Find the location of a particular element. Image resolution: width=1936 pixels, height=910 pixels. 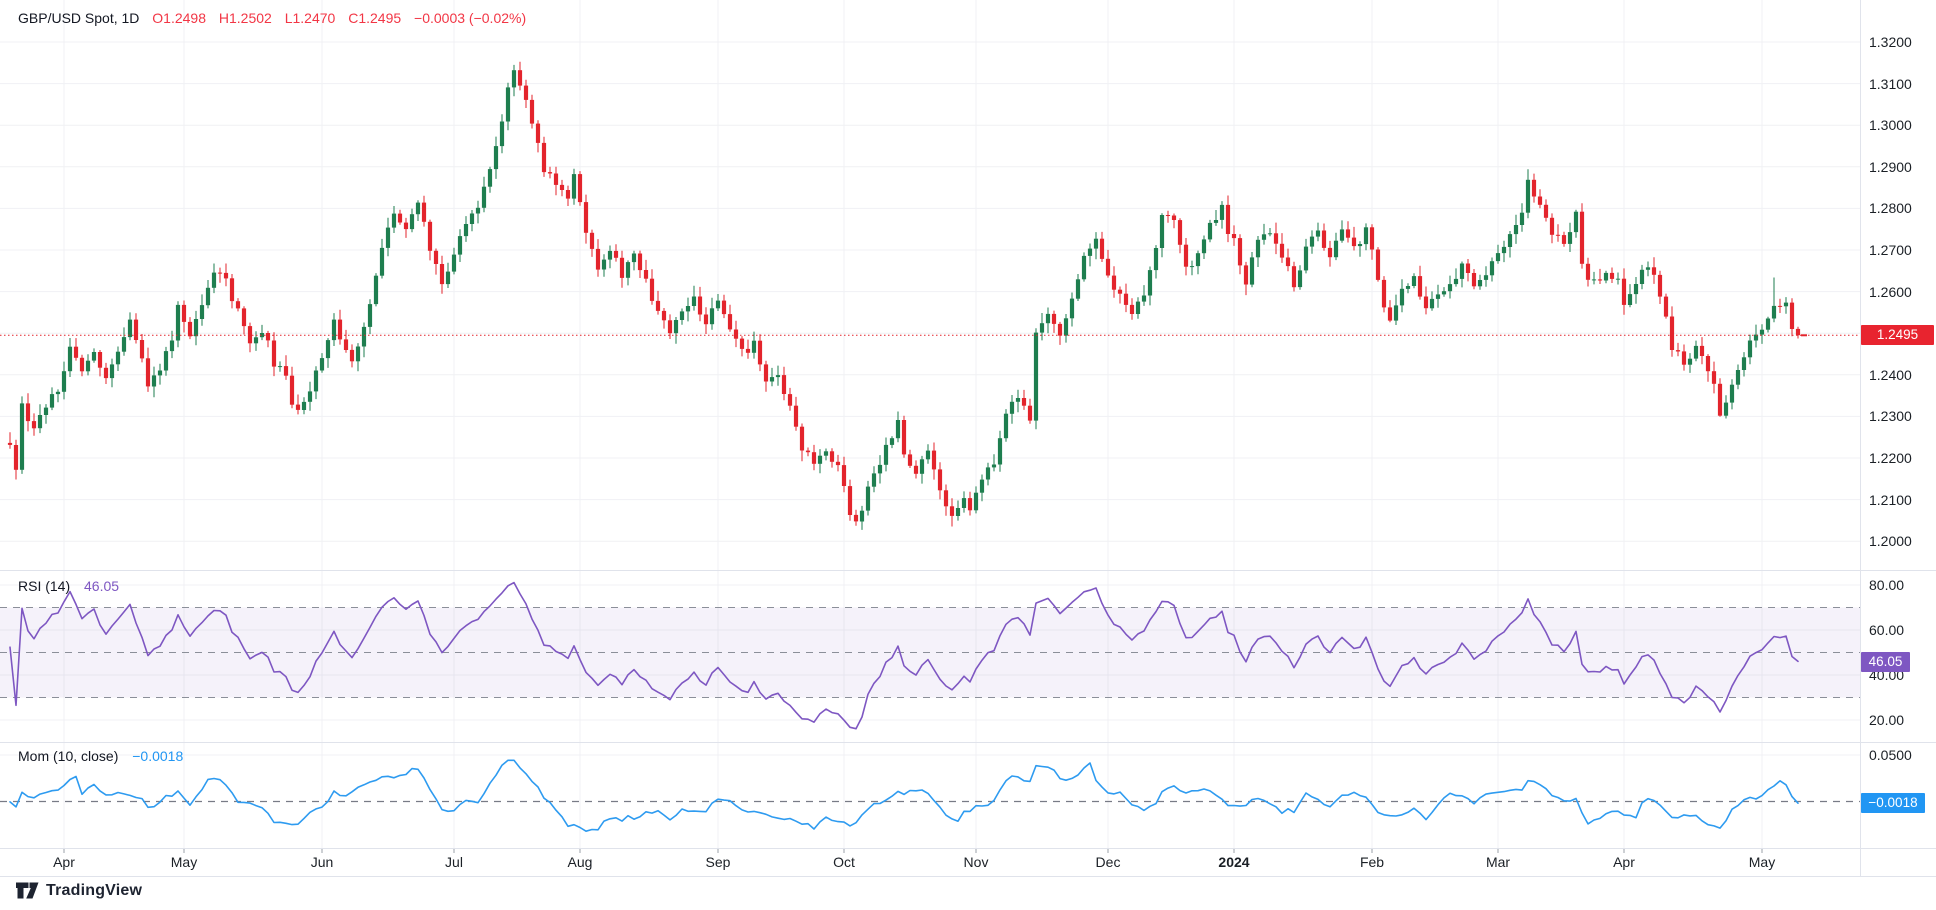

ohlc-close: C1.2495 is located at coordinates (375, 18).